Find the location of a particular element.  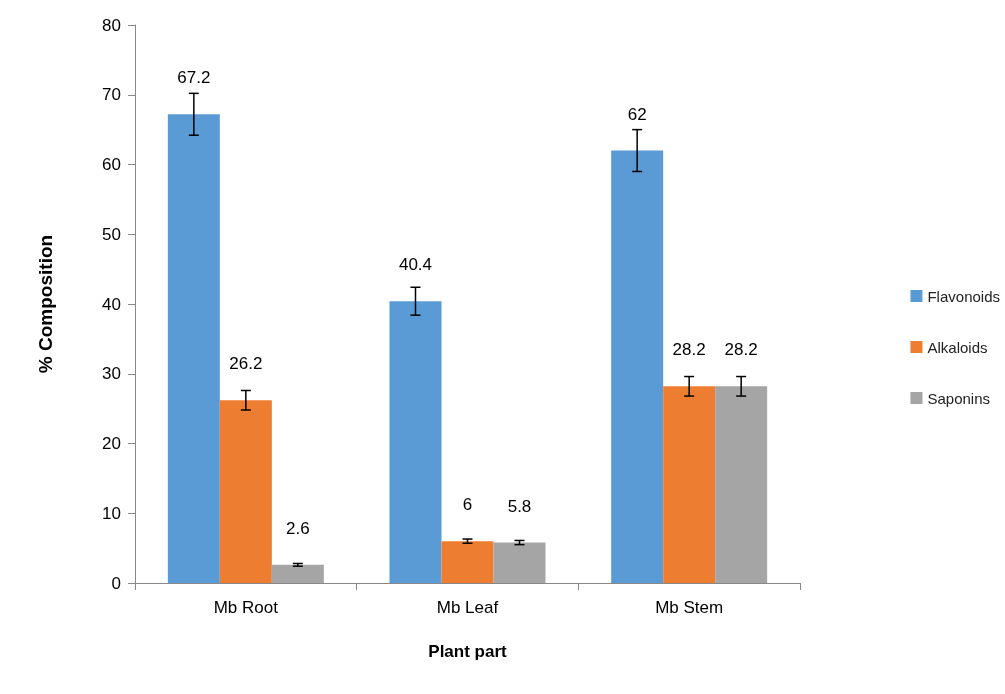

data-label: 5.8 is located at coordinates (519, 506).